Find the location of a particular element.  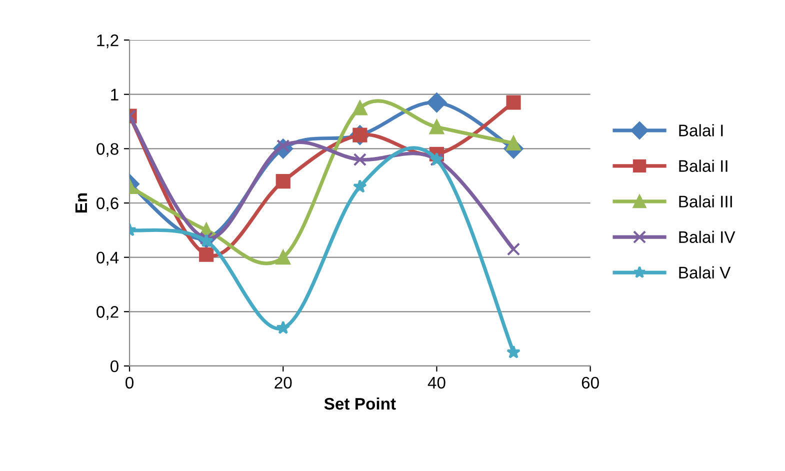

legend-label: Balai II is located at coordinates (703, 166).